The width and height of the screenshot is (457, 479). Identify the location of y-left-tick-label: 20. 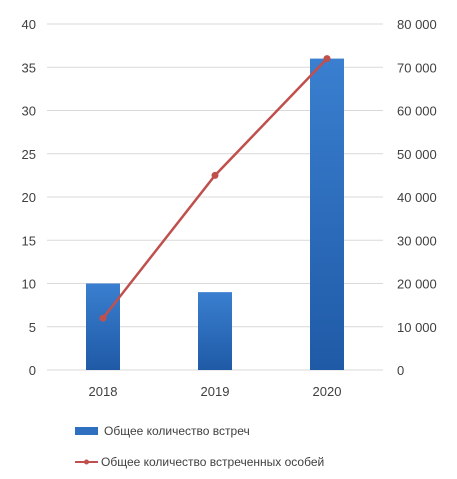
(29, 197).